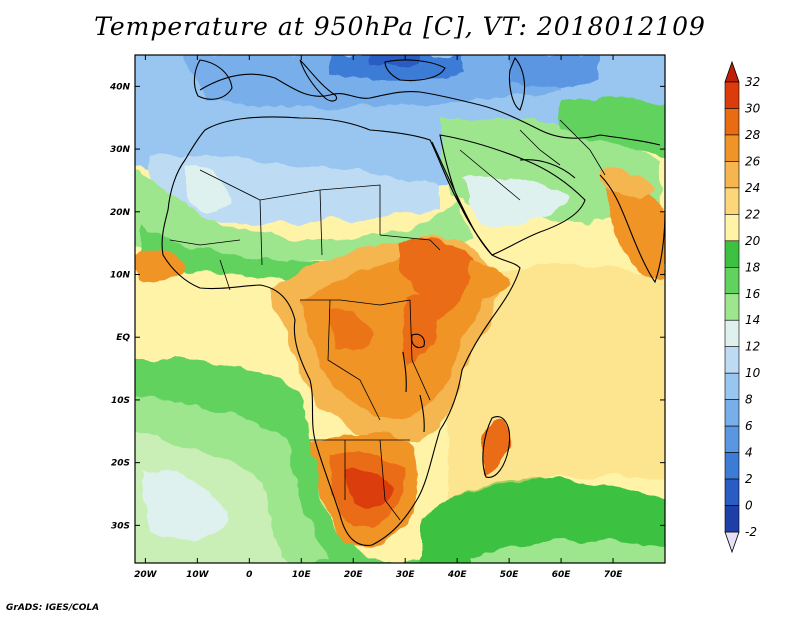  What do you see at coordinates (749, 400) in the screenshot?
I see `colorbar-label: 8` at bounding box center [749, 400].